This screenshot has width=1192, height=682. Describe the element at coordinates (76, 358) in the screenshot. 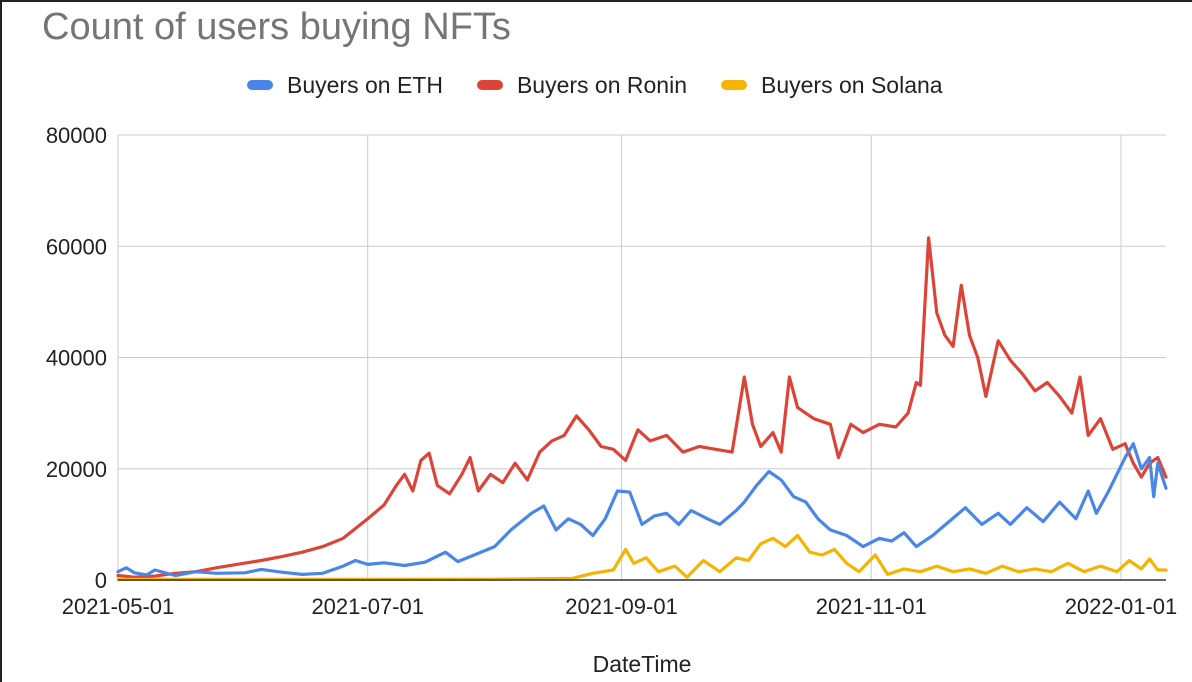

I see `y-tick-label: 40000` at that location.